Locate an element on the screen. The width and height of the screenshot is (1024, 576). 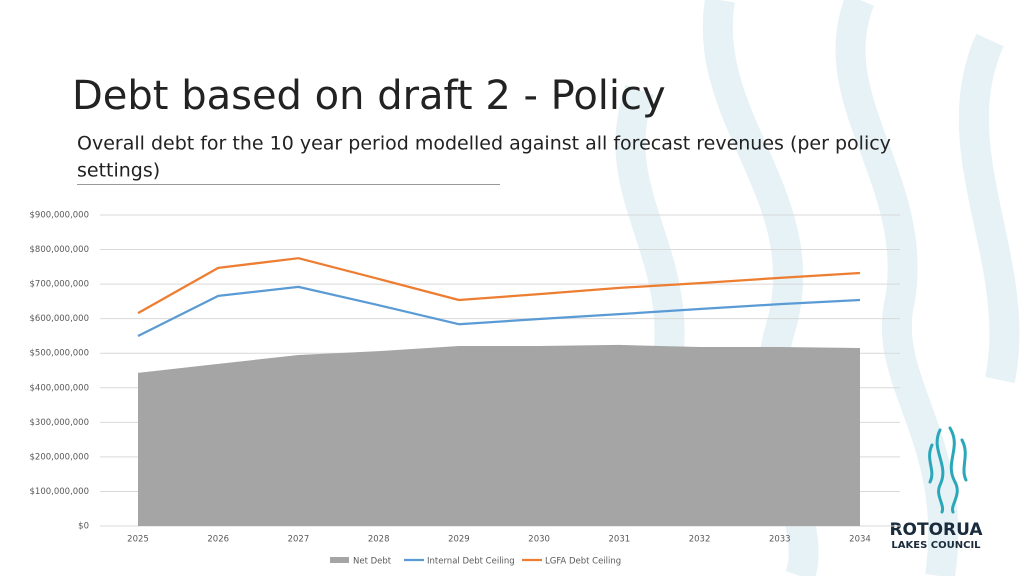
legend-label: Internal Debt Ceiling is located at coordinates (471, 562).